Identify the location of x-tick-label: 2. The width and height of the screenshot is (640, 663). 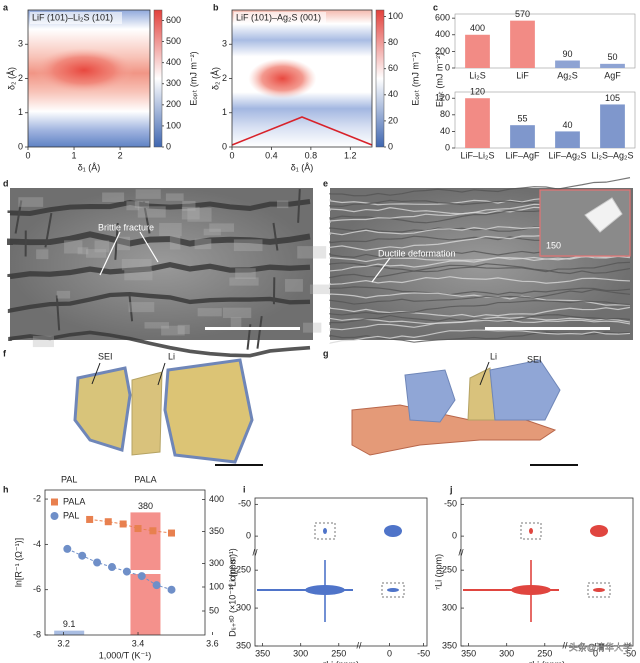
(120, 155).